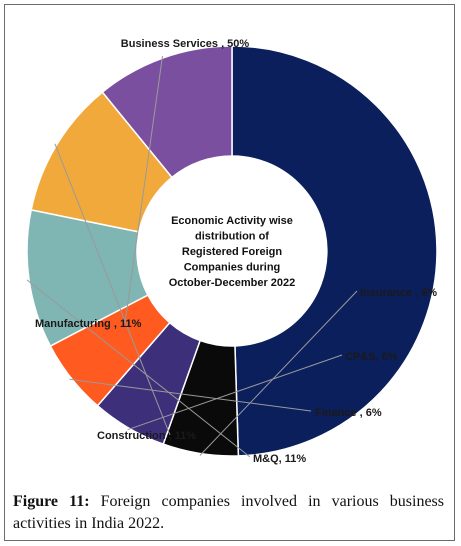 The image size is (461, 546). Describe the element at coordinates (371, 357) in the screenshot. I see `slice-label: CP&S, 6%` at that location.